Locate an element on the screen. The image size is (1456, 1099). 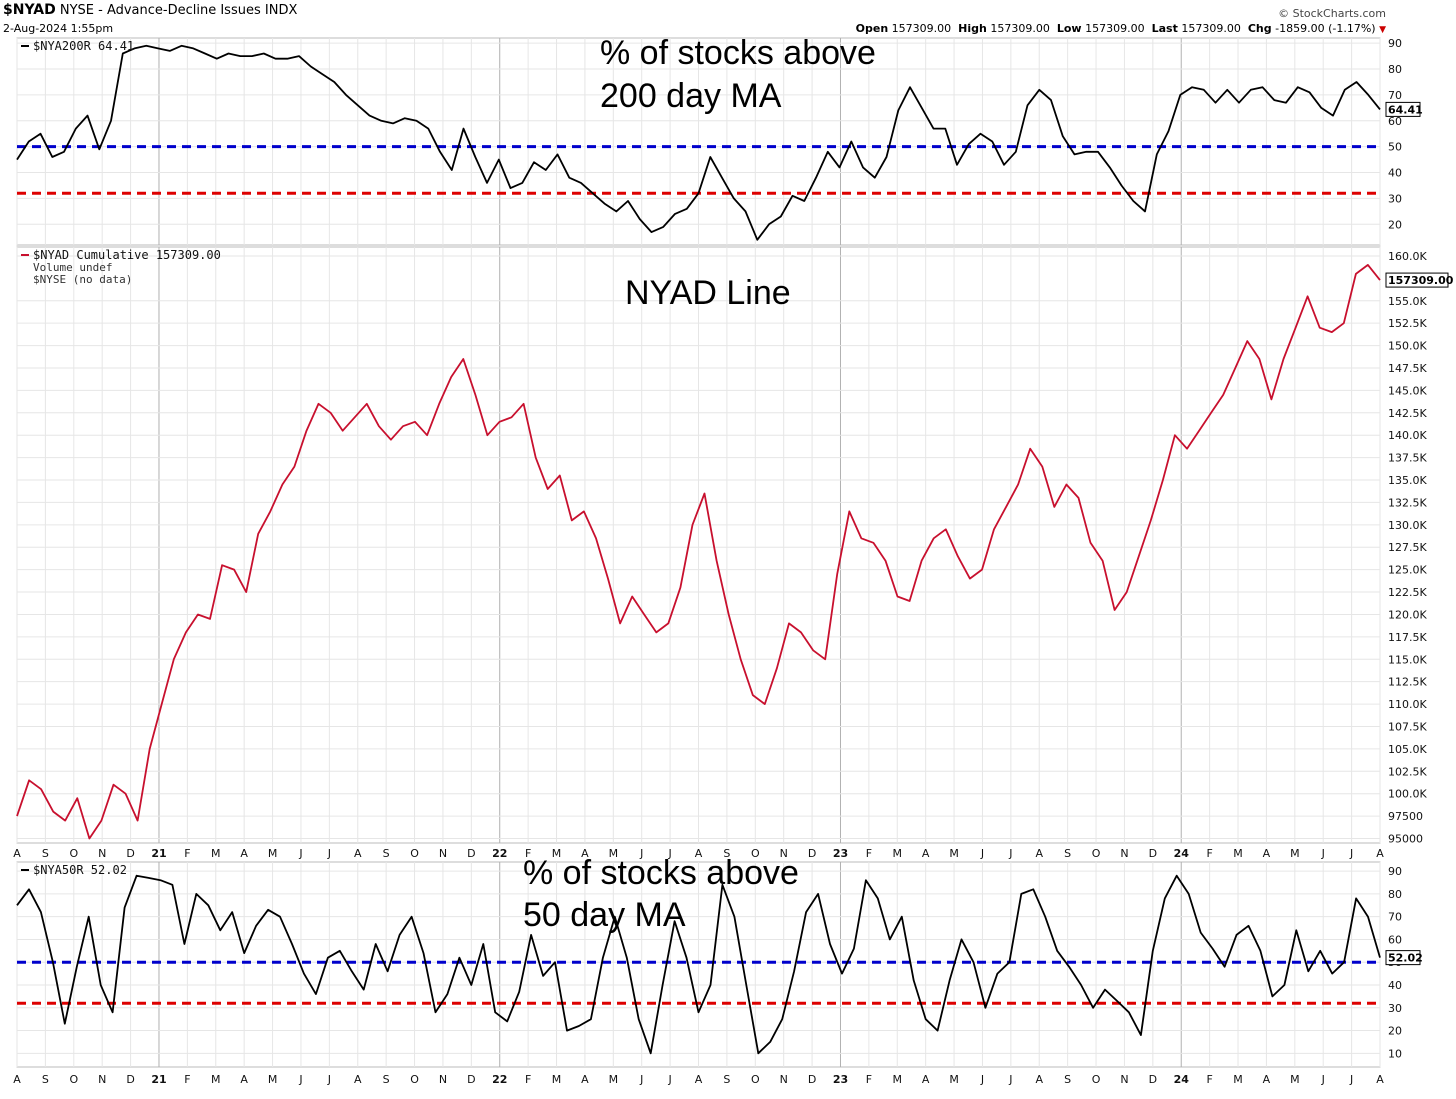
x-tick-bottom-32: A is located at coordinates (926, 1079).